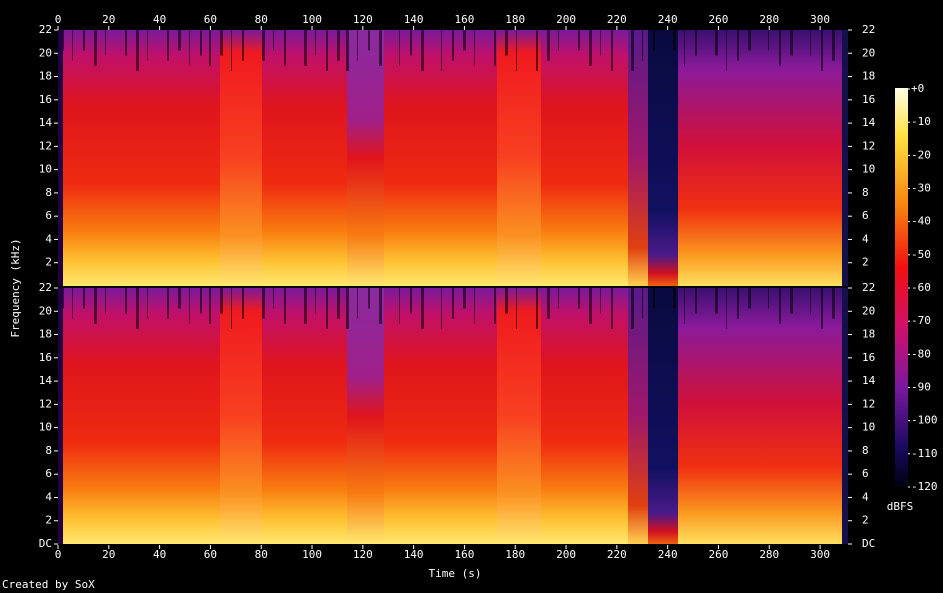  I want to click on x-tick-label-bottom: 120, so click(363, 554).